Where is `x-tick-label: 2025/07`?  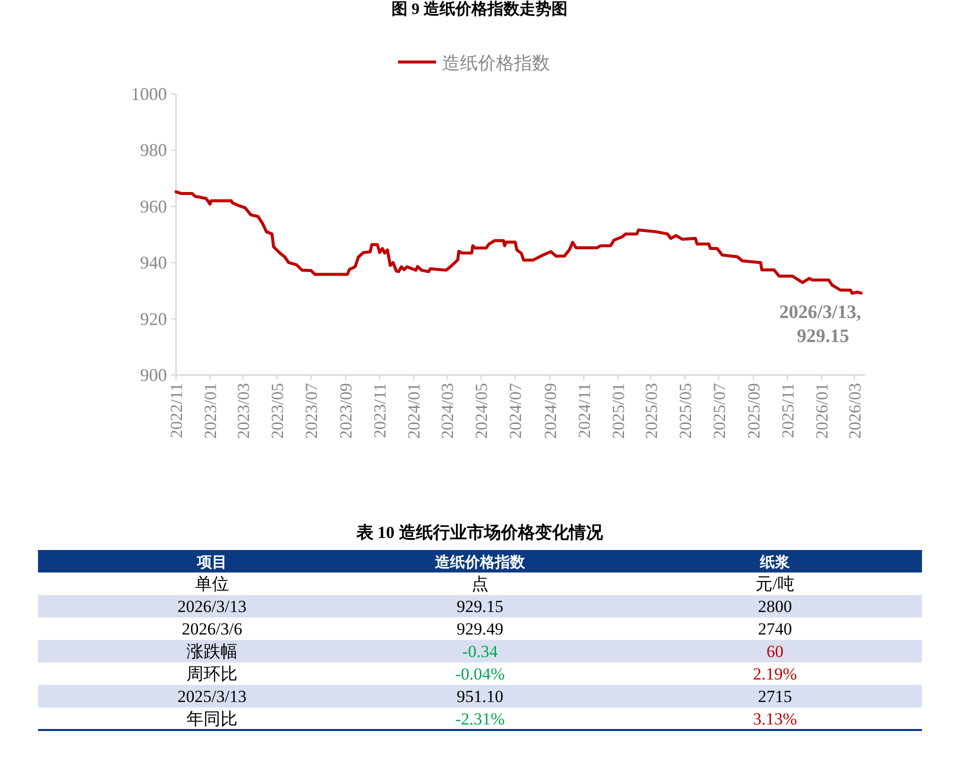
x-tick-label: 2025/07 is located at coordinates (719, 410).